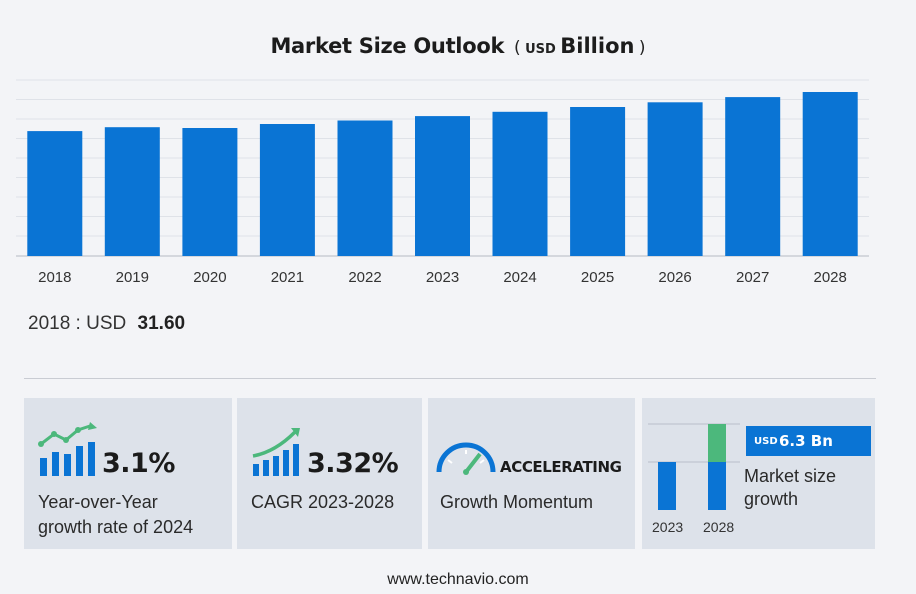  I want to click on bar-2018, so click(55, 193).